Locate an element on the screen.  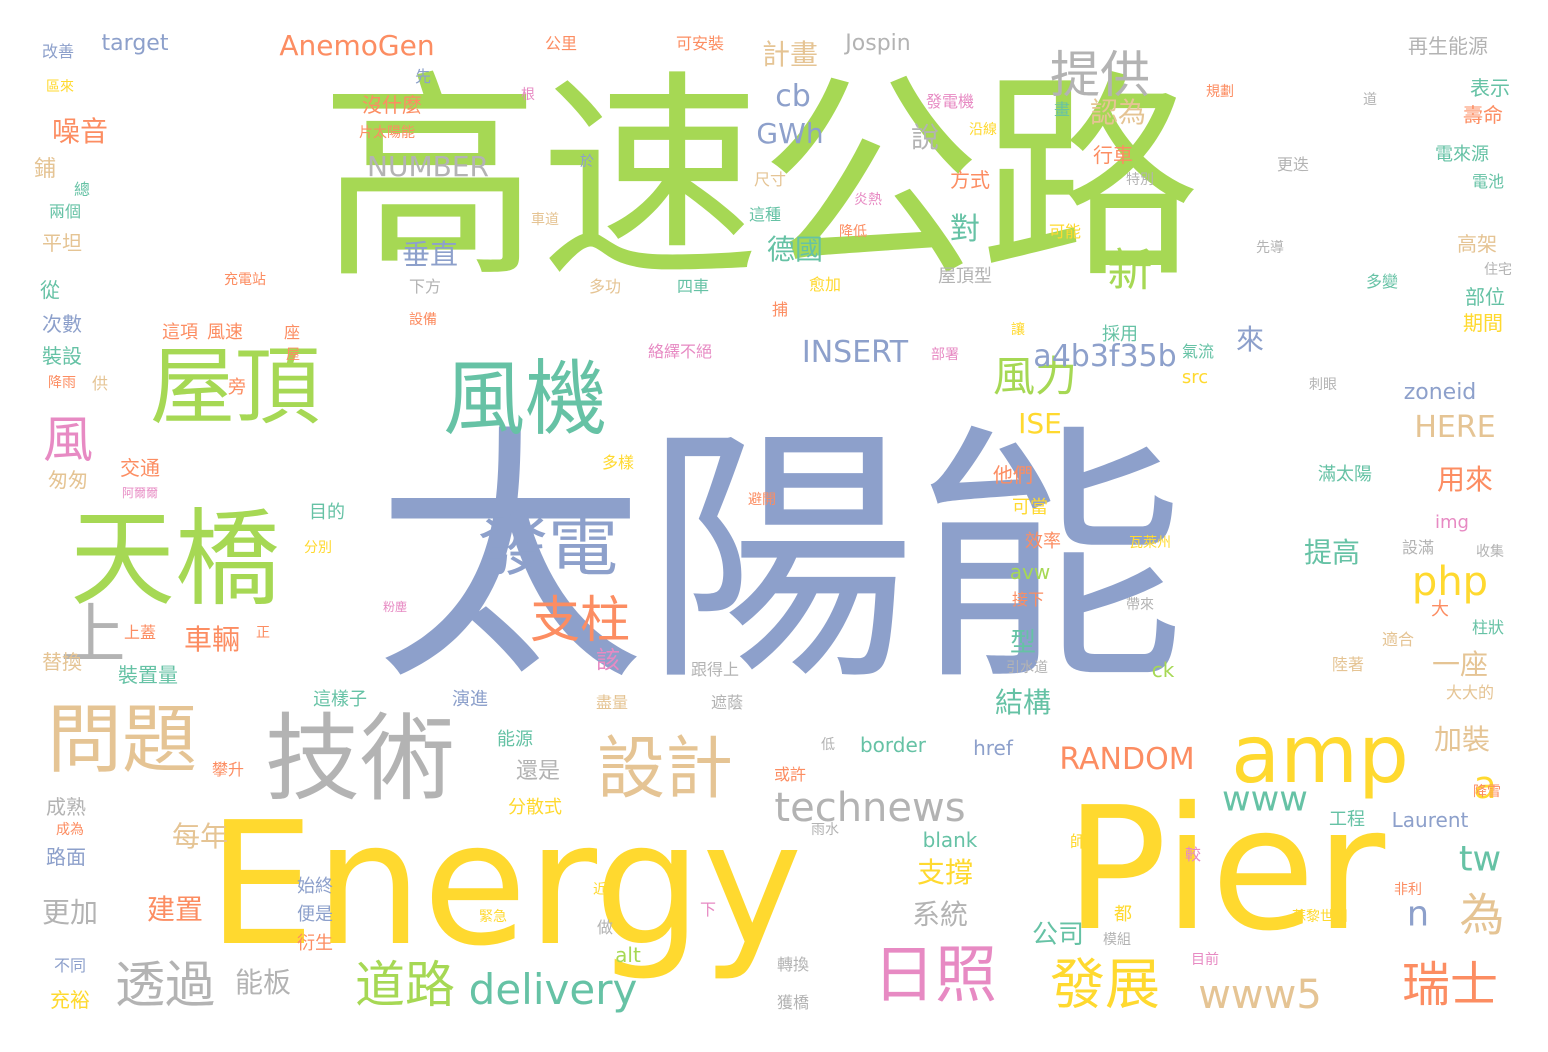
word-ruishi: 瑞士 is located at coordinates (1450, 985).